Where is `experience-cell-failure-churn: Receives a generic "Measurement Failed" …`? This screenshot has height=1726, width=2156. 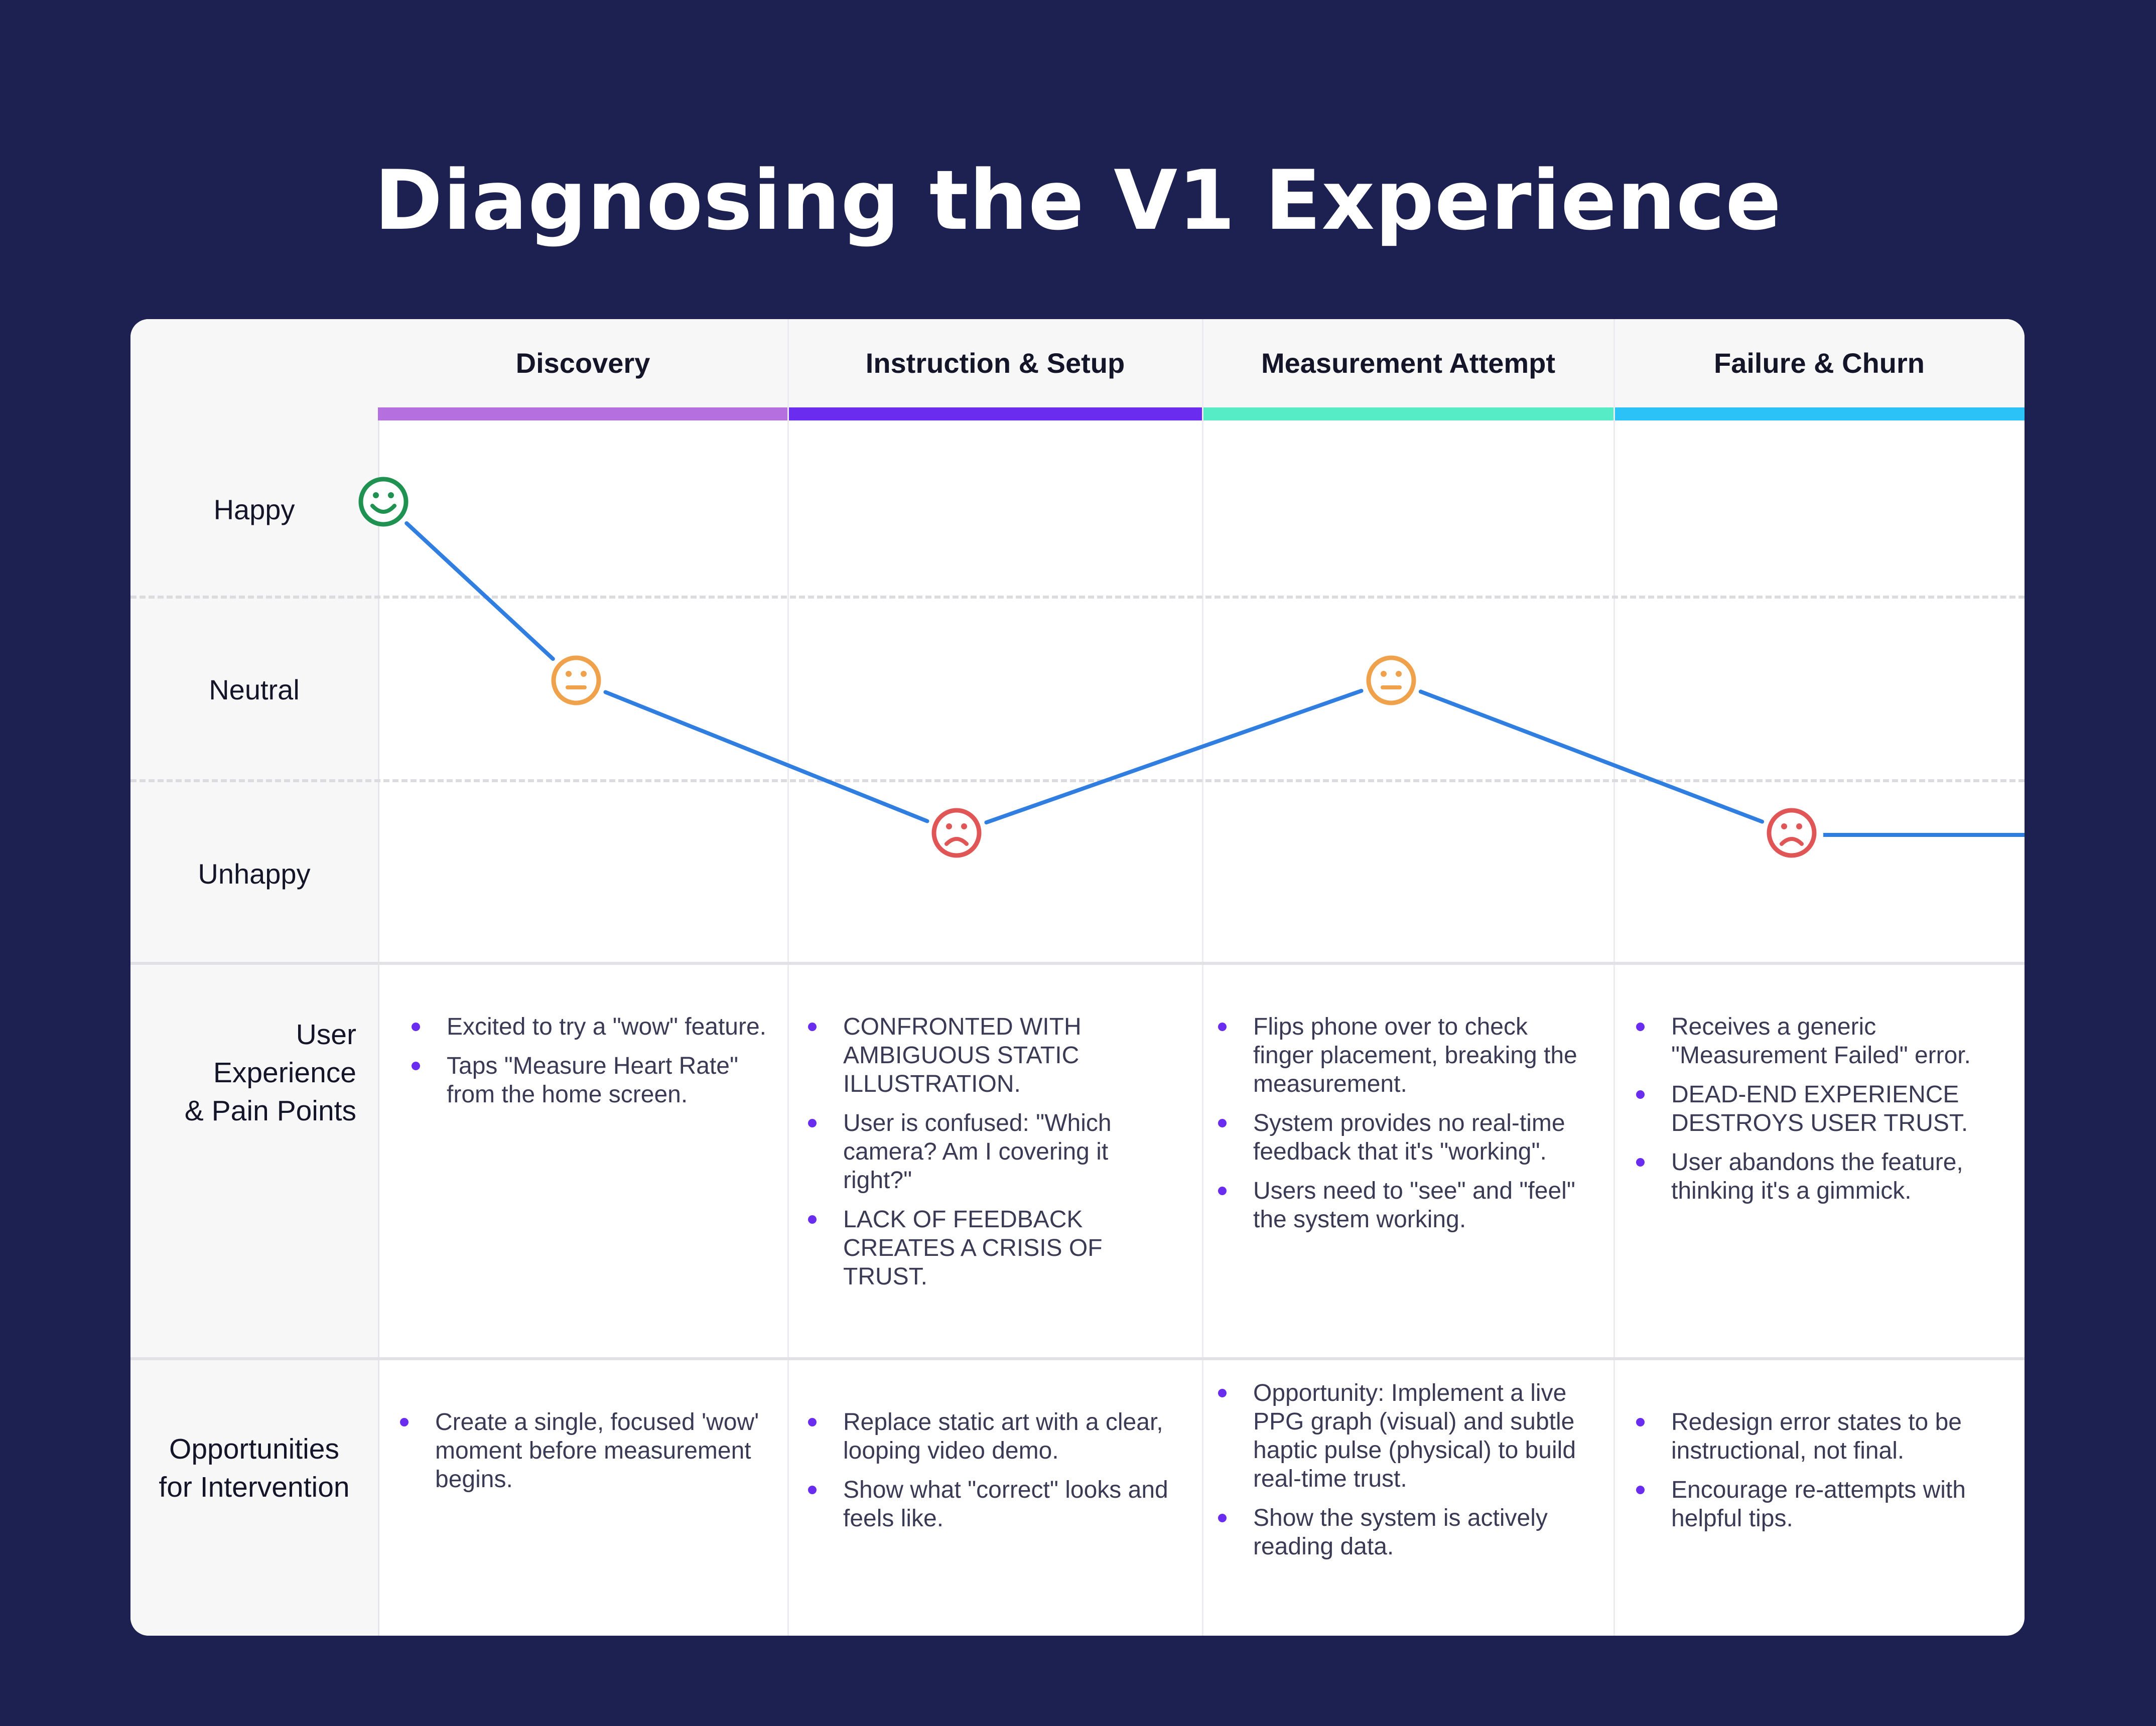 experience-cell-failure-churn: Receives a generic "Measurement Failed" … is located at coordinates (1822, 1114).